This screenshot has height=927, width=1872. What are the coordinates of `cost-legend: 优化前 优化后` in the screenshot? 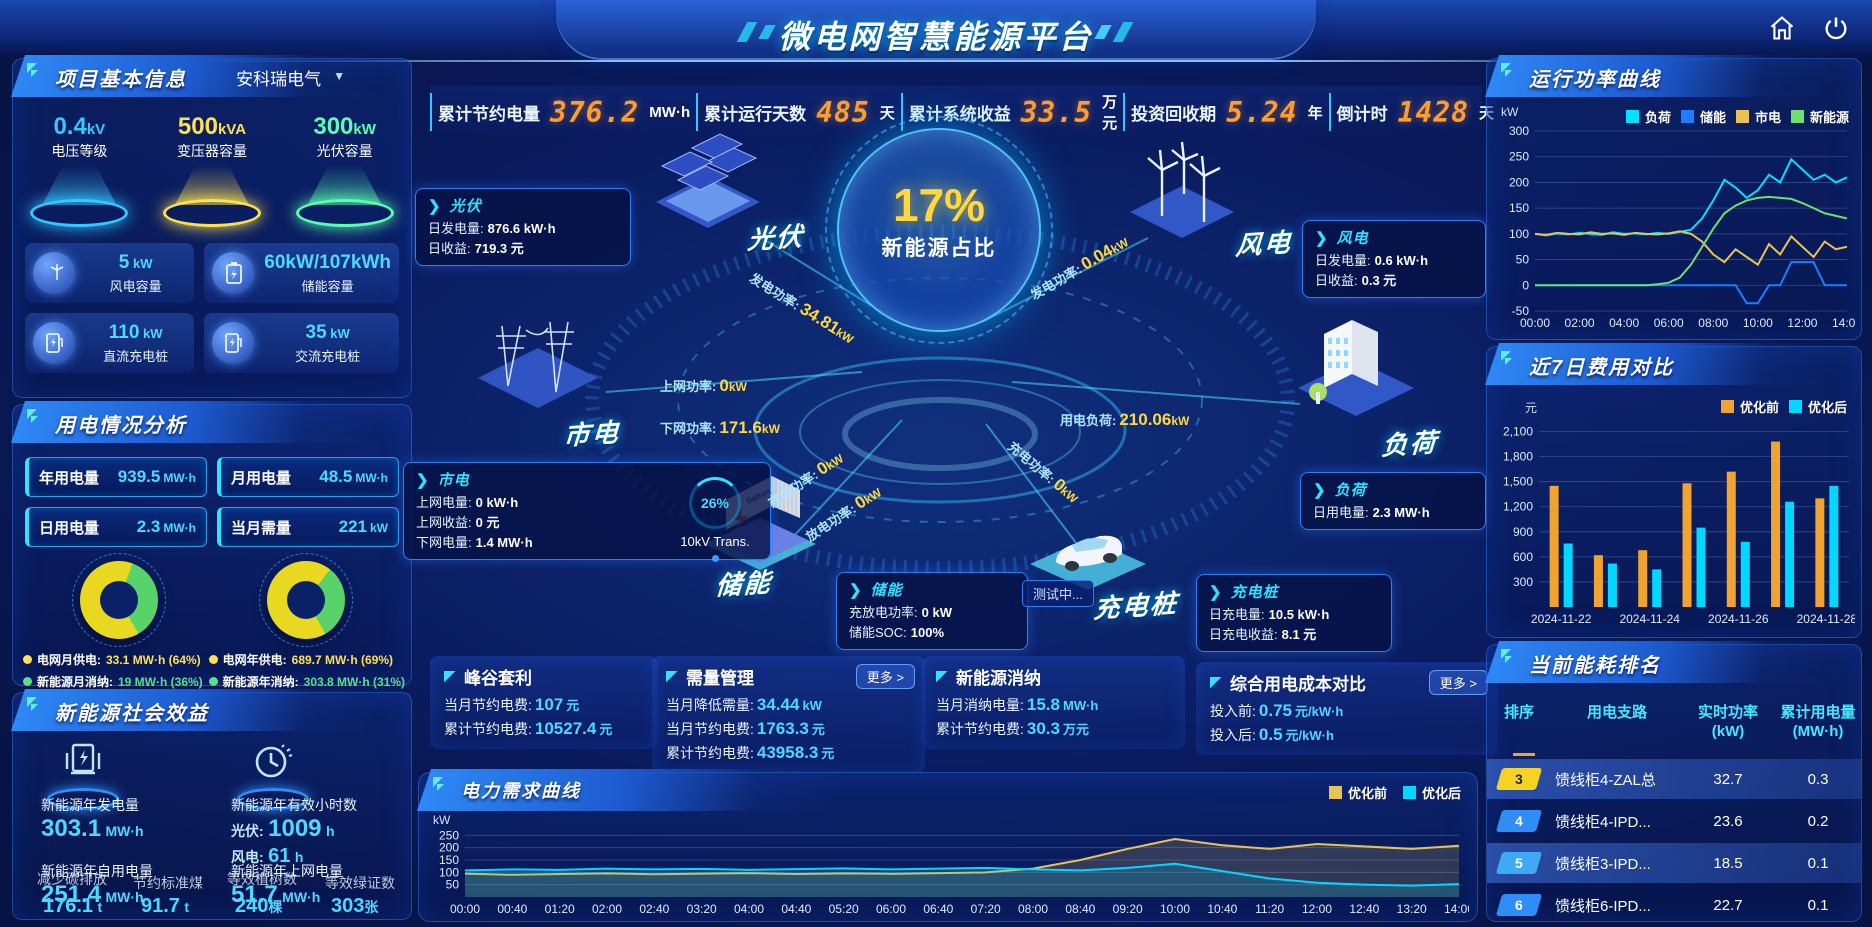 It's located at (1783, 406).